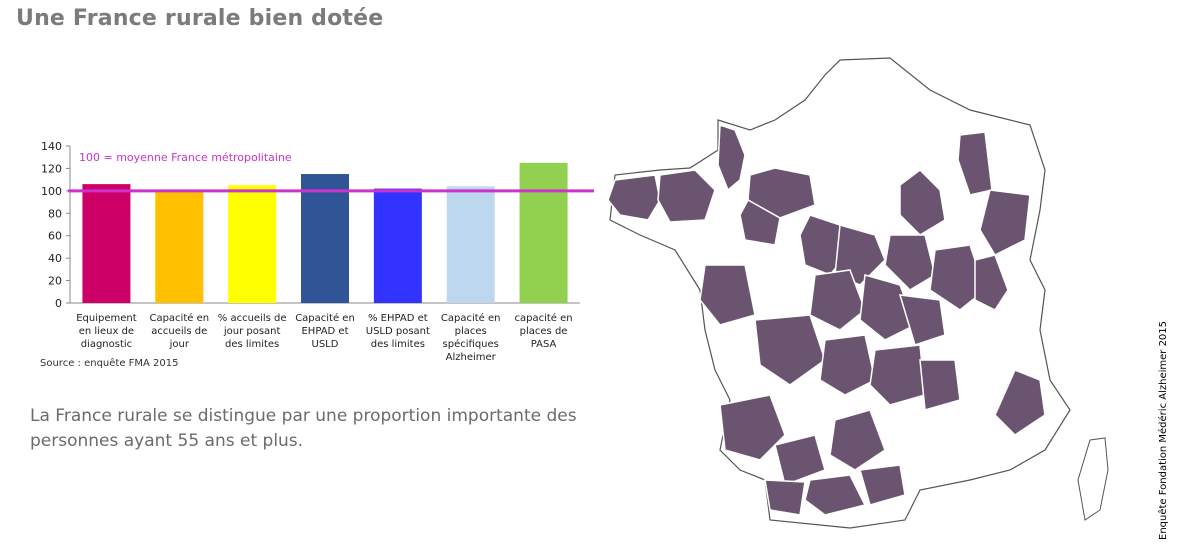 The width and height of the screenshot is (1184, 548). What do you see at coordinates (55, 213) in the screenshot?
I see `y-tick-label: 80` at bounding box center [55, 213].